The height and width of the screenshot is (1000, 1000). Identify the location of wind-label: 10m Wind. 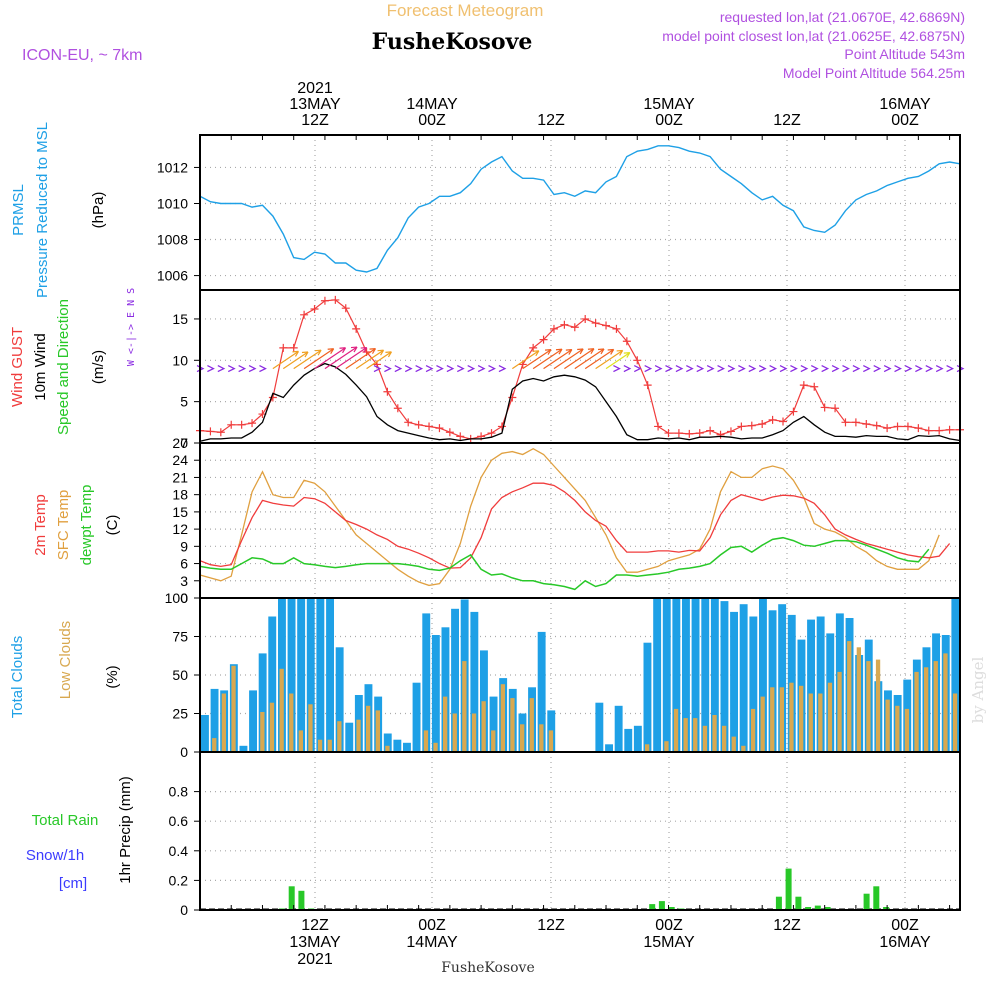
(40, 367).